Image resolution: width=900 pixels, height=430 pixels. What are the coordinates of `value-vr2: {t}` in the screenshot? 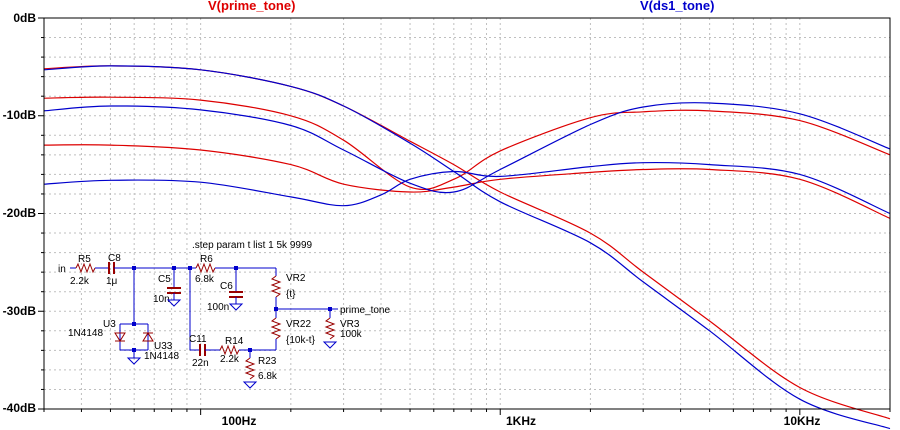 It's located at (291, 294).